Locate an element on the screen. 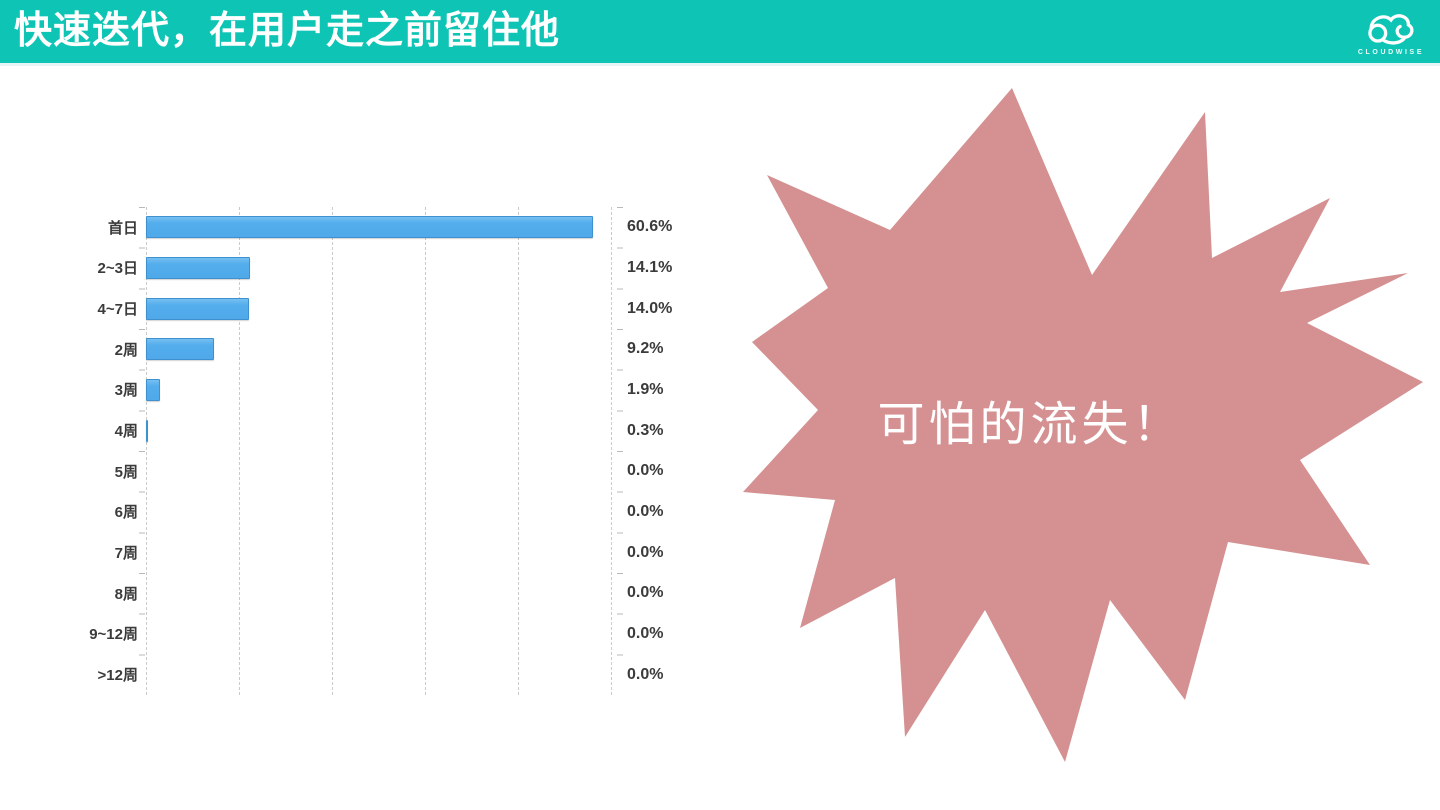 The height and width of the screenshot is (810, 1440). cloudwise-logo: CLOUDWISE is located at coordinates (1391, 33).